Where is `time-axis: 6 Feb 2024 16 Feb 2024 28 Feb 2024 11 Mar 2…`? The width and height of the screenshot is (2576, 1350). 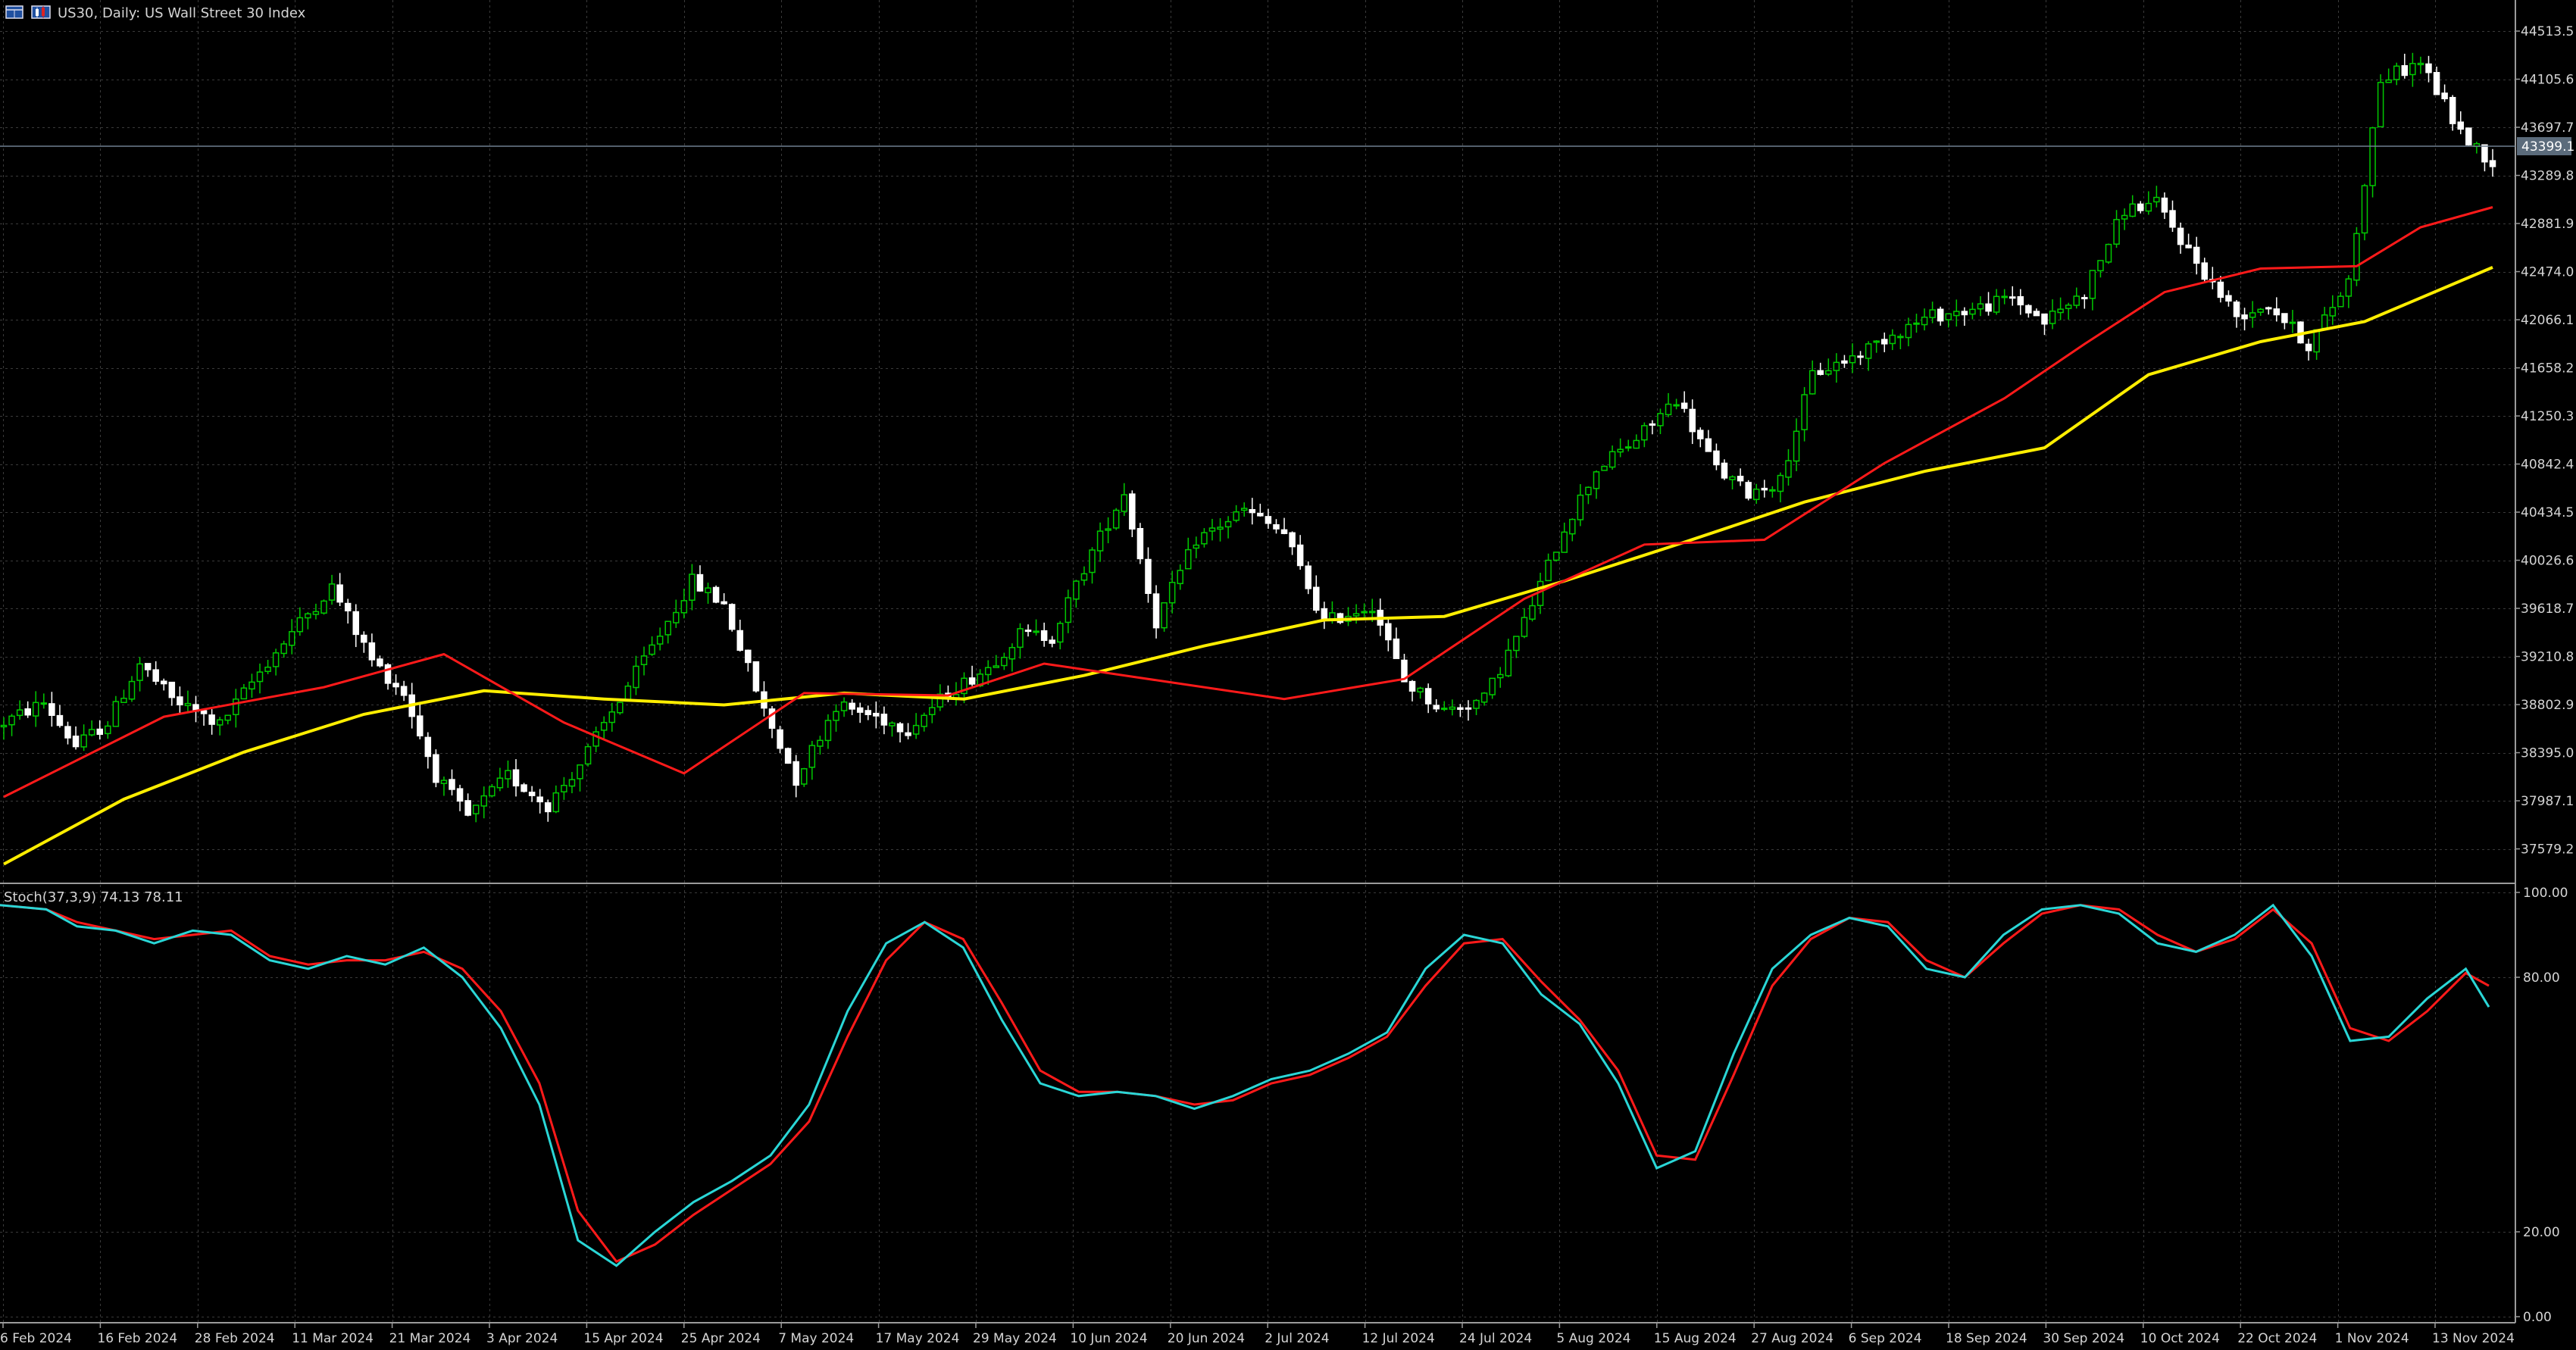 time-axis: 6 Feb 2024 16 Feb 2024 28 Feb 2024 11 Mar 2… is located at coordinates (1257, 1335).